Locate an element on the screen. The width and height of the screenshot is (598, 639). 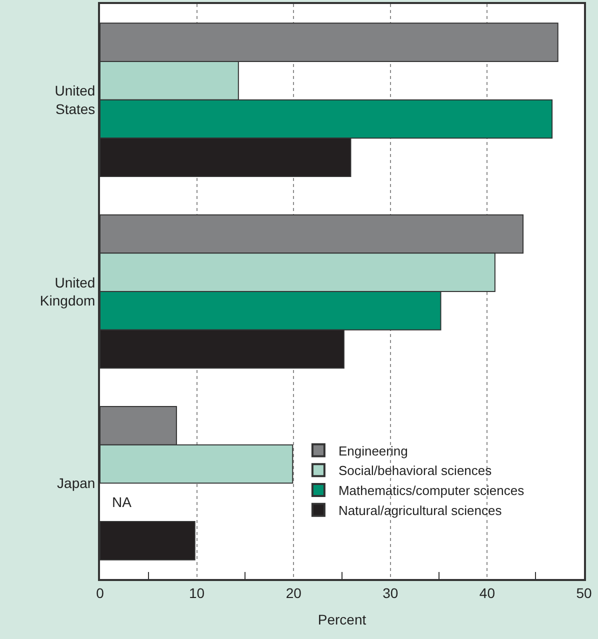
x-tick-label: 0 is located at coordinates (100, 592).